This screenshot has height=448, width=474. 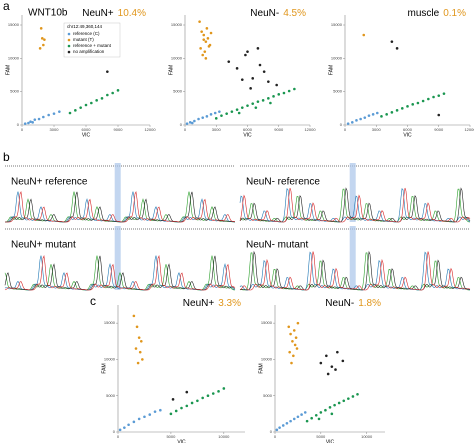 What do you see at coordinates (83, 39) in the screenshot?
I see `legend-label: mutant (T)` at bounding box center [83, 39].